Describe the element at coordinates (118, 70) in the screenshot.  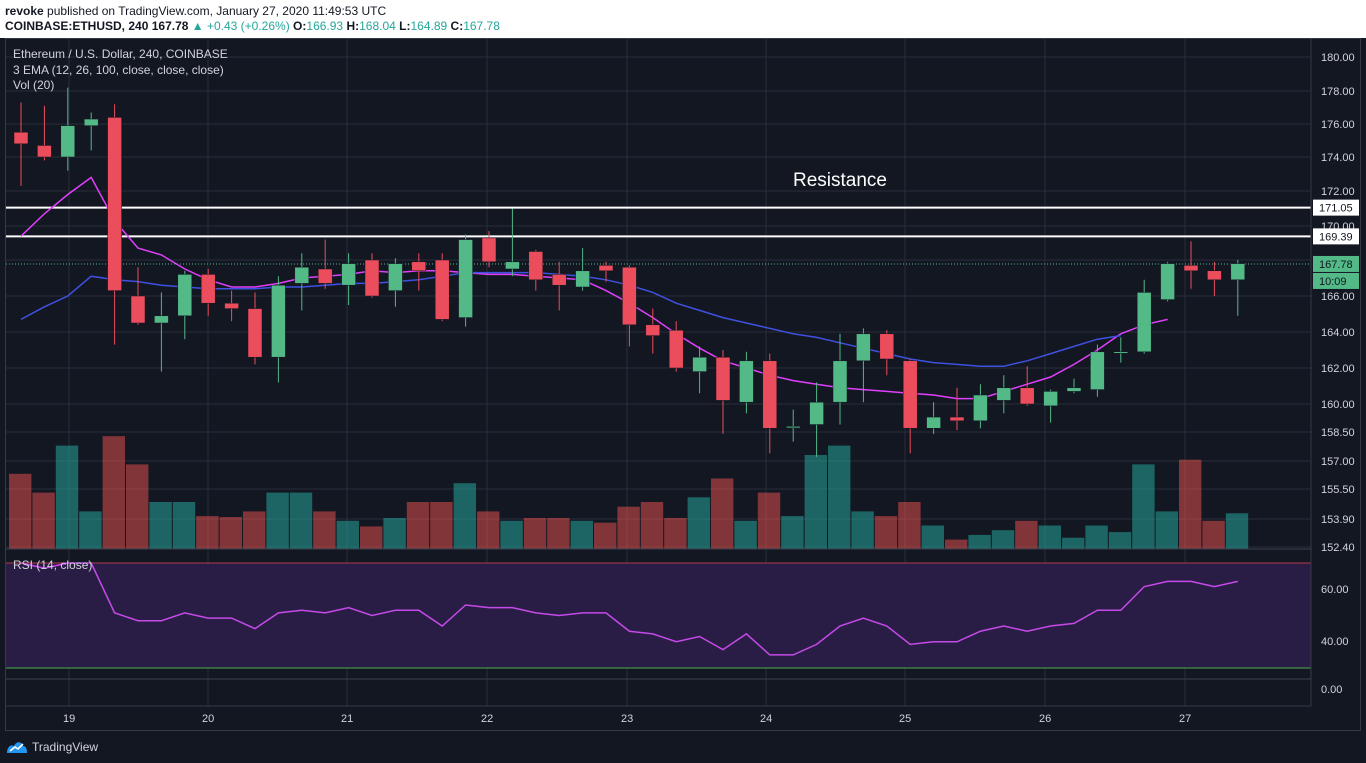
I see `legend-ema: 3 EMA (12, 26, 100, close, close, close)` at that location.